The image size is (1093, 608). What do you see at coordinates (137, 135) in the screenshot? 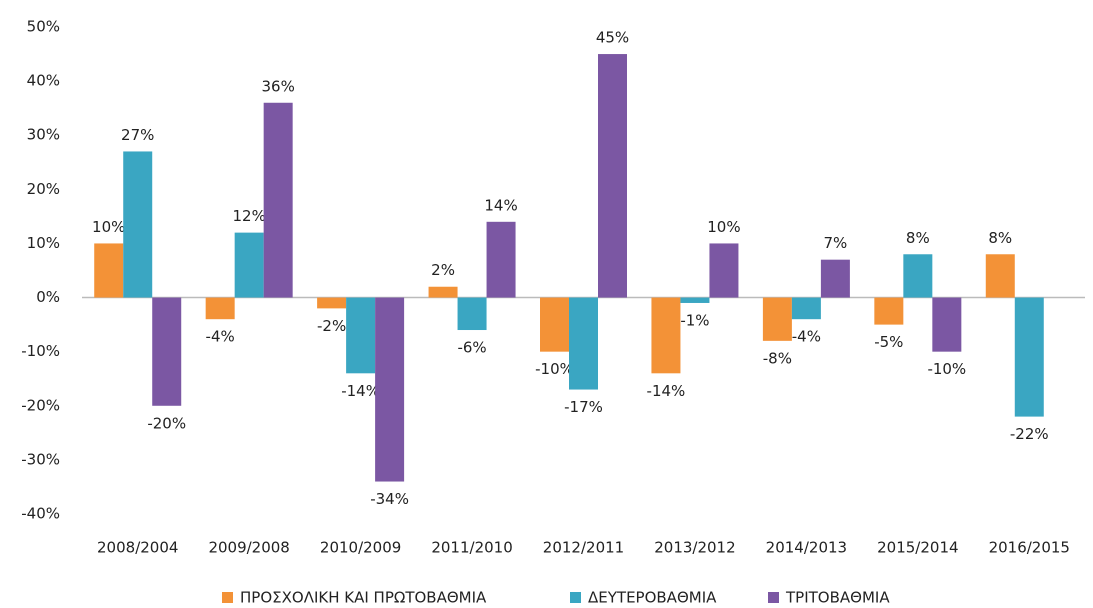
I see `data-label: 27%` at bounding box center [137, 135].